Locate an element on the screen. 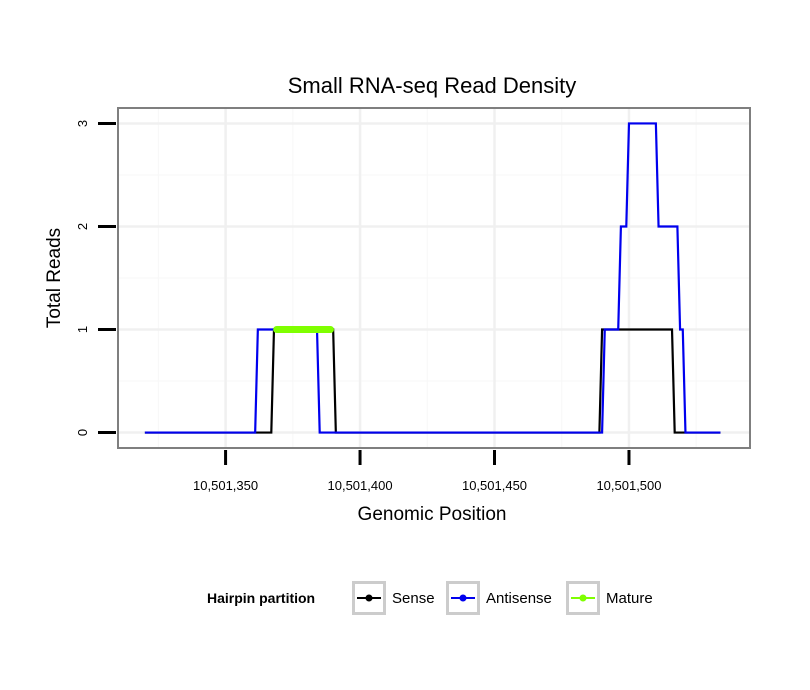  y-axis-title: Total Reads is located at coordinates (54, 278).